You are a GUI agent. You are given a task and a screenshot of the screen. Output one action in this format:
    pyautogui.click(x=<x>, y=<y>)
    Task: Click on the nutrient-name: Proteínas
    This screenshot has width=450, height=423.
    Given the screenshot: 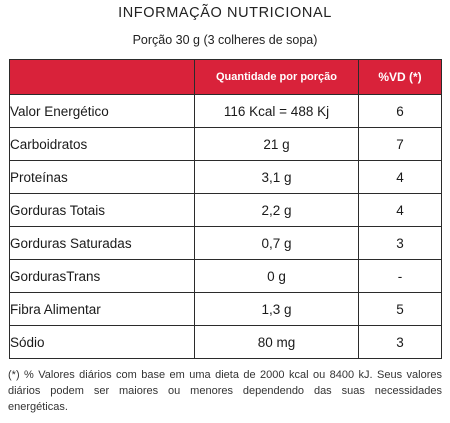 What is the action you would take?
    pyautogui.click(x=102, y=177)
    